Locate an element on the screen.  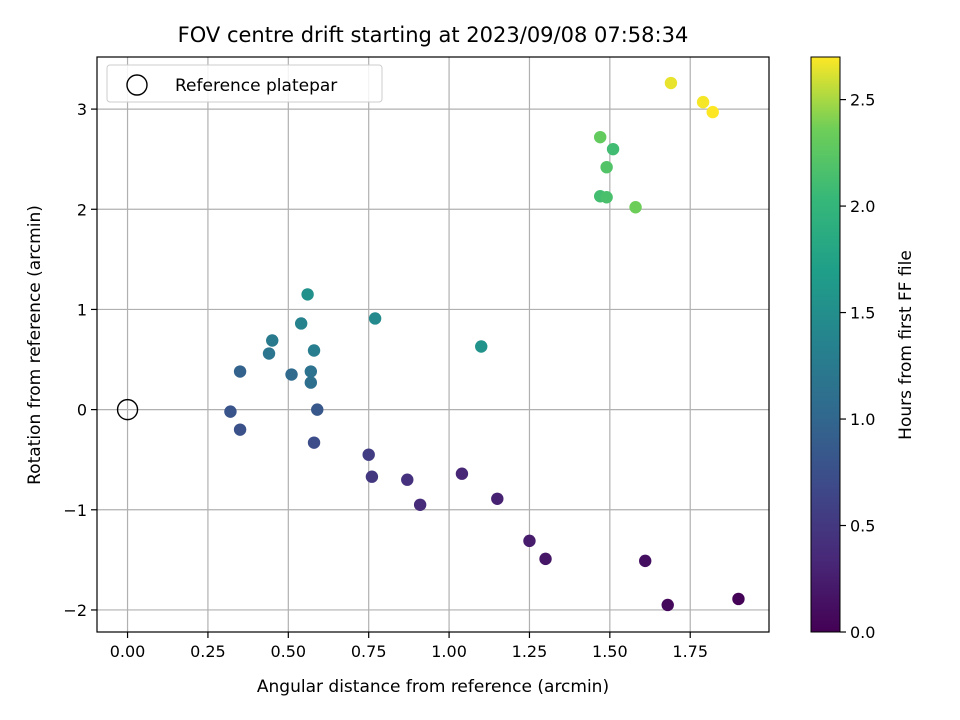
y-axis-label: Rotation from reference (arcmin) is located at coordinates (35, 345).